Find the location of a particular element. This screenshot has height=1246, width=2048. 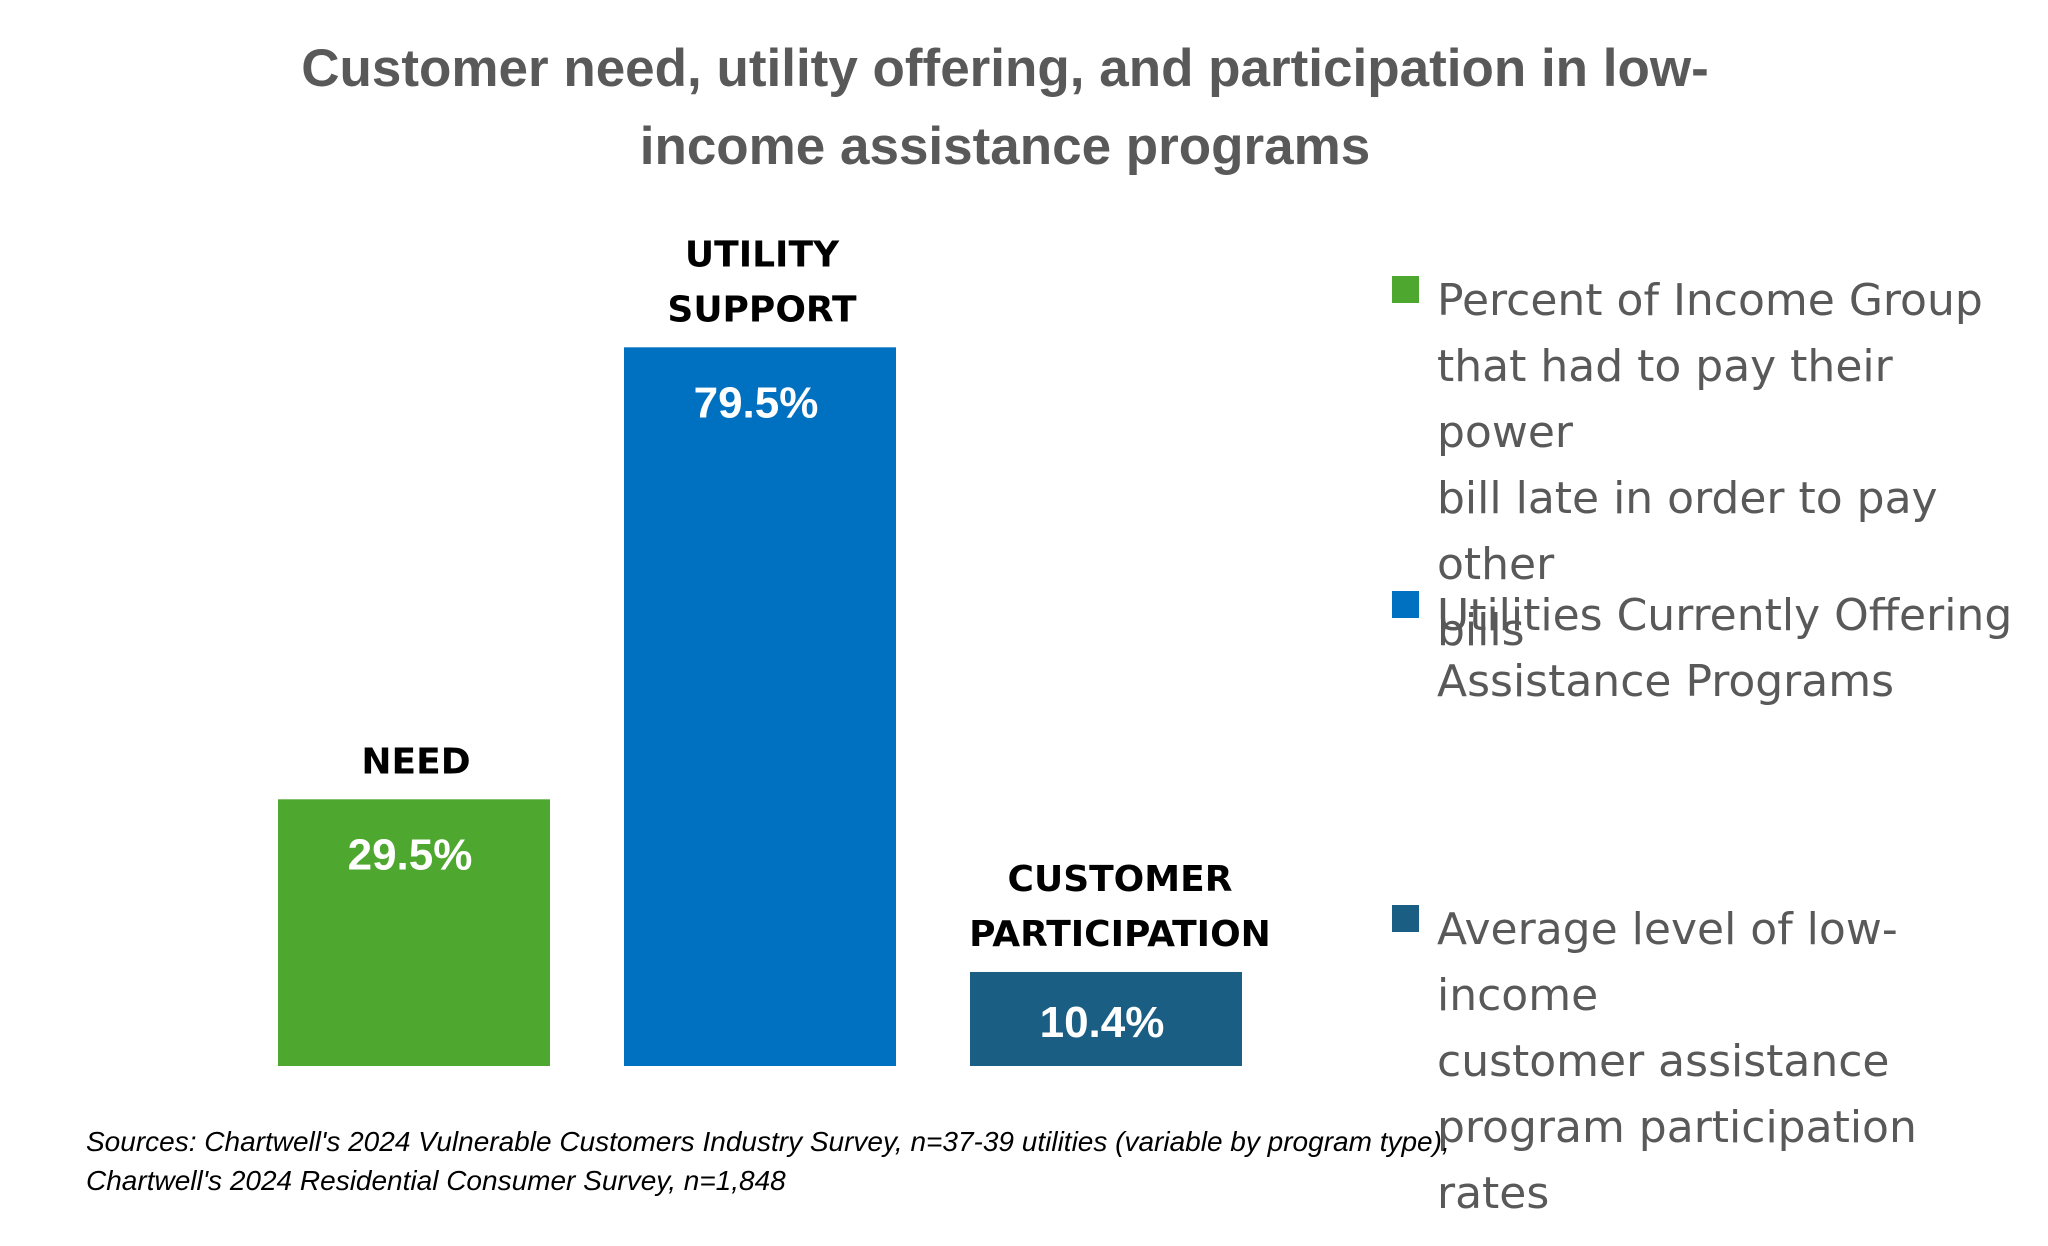

bar-category-label-customer-participation-line-2: PARTICIPATION is located at coordinates (1120, 934).